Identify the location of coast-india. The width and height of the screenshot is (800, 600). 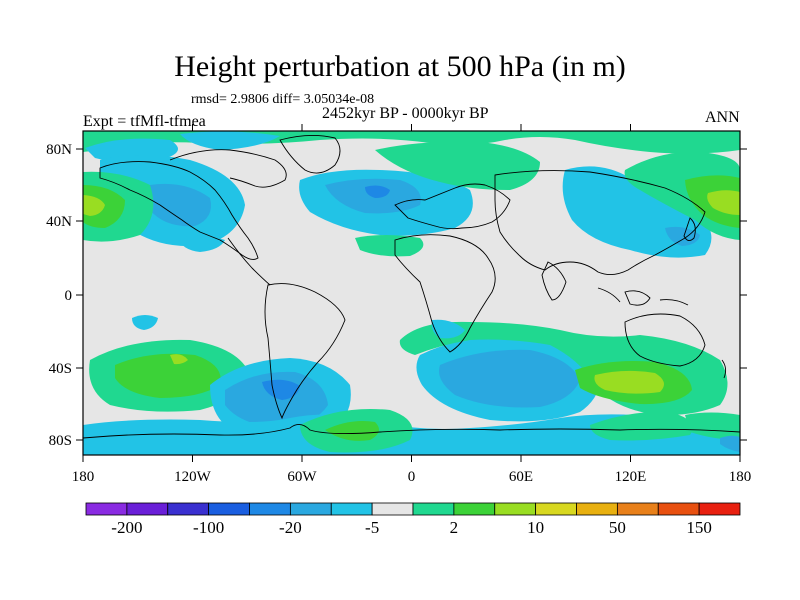
(554, 281).